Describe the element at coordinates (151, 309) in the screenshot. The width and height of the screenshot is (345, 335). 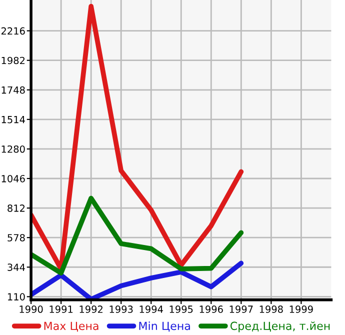
I see `x-tick-label: 1994` at that location.